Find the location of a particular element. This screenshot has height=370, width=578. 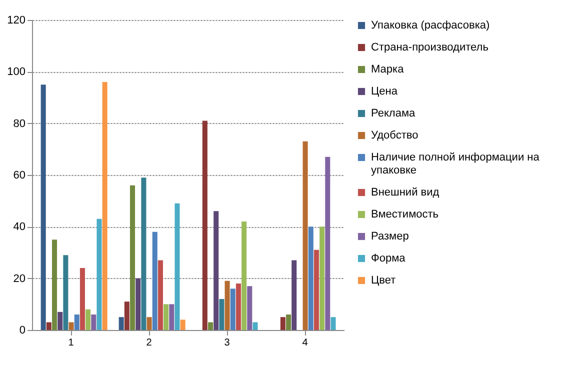

legend-label: Удобство is located at coordinates (394, 136).